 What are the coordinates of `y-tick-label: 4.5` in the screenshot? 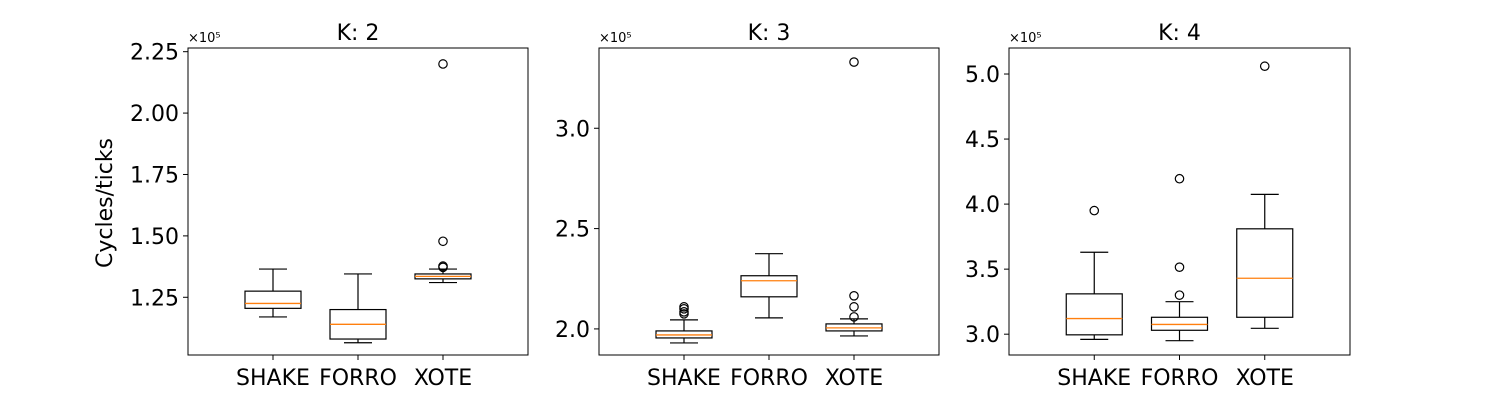 It's located at (982, 140).